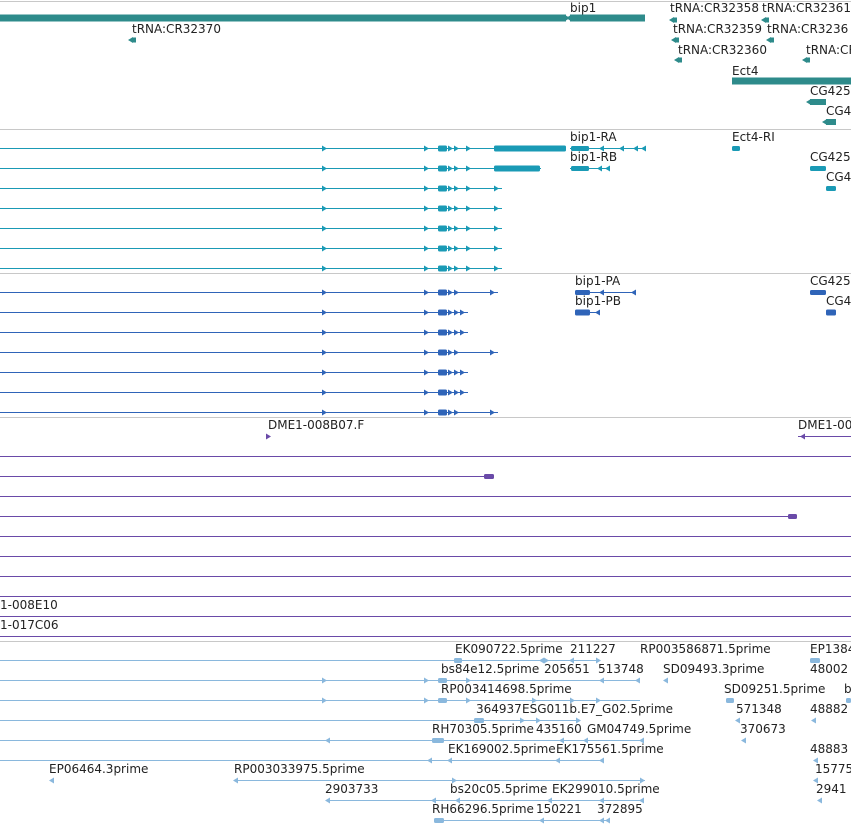 The width and height of the screenshot is (851, 825). I want to click on feature: EP06464.3prime, so click(98, 769).